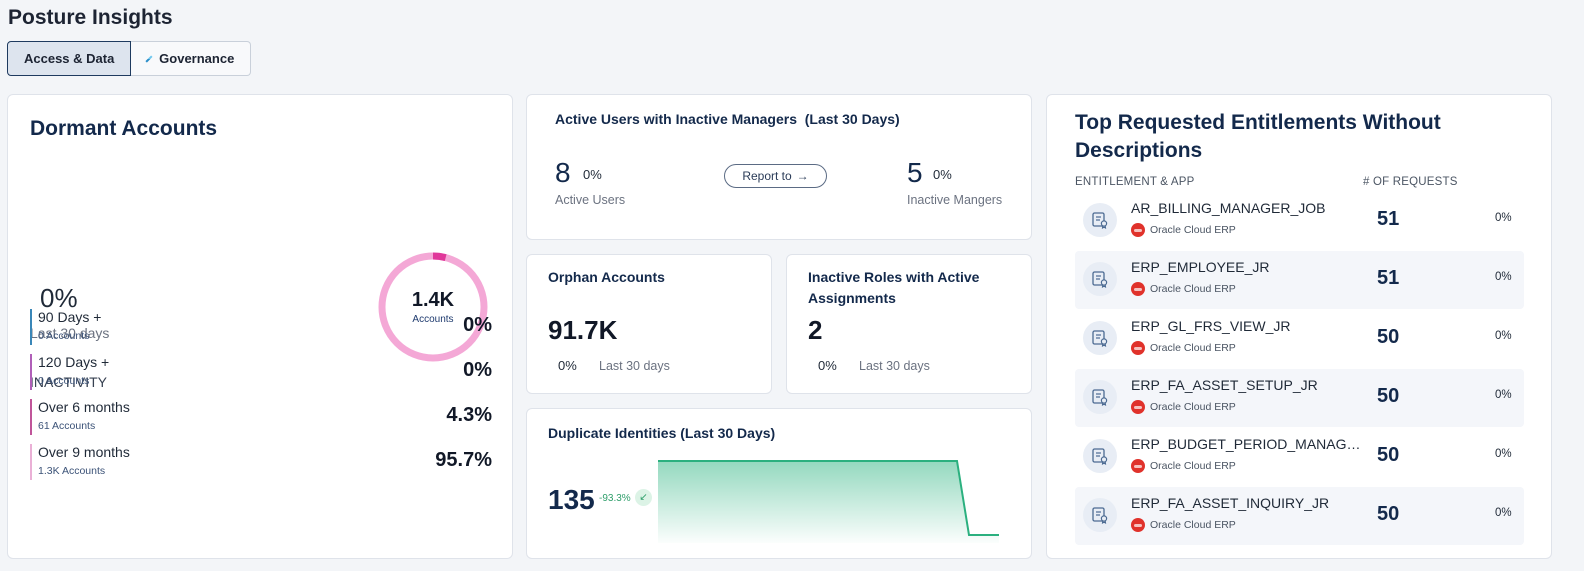 Image resolution: width=1584 pixels, height=571 pixels. I want to click on inactive-managers-value: 5, so click(915, 172).